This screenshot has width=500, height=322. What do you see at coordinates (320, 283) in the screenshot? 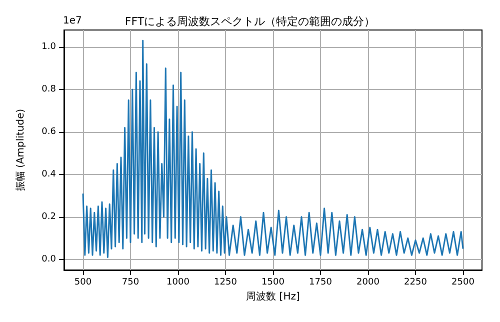
I see `x-tick-label: 1750` at bounding box center [320, 283].